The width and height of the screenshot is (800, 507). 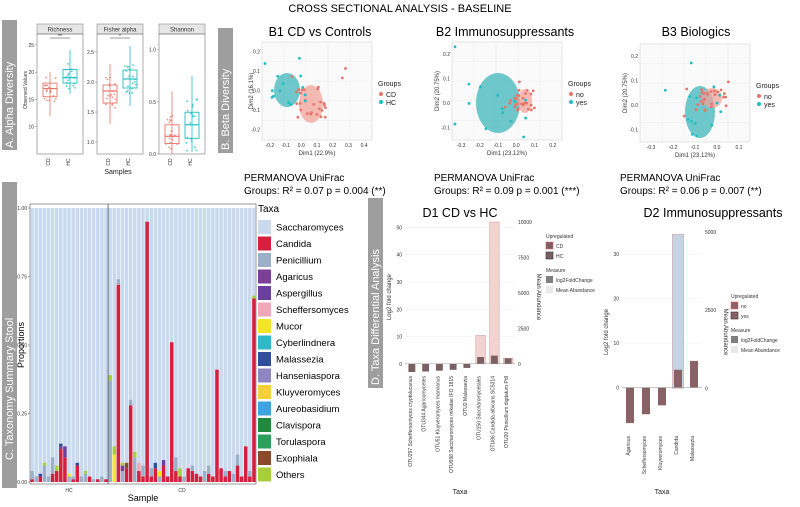 I want to click on figure-title: CROSS SECTIONAL ANALYSIS - BASELINE, so click(x=399, y=9).